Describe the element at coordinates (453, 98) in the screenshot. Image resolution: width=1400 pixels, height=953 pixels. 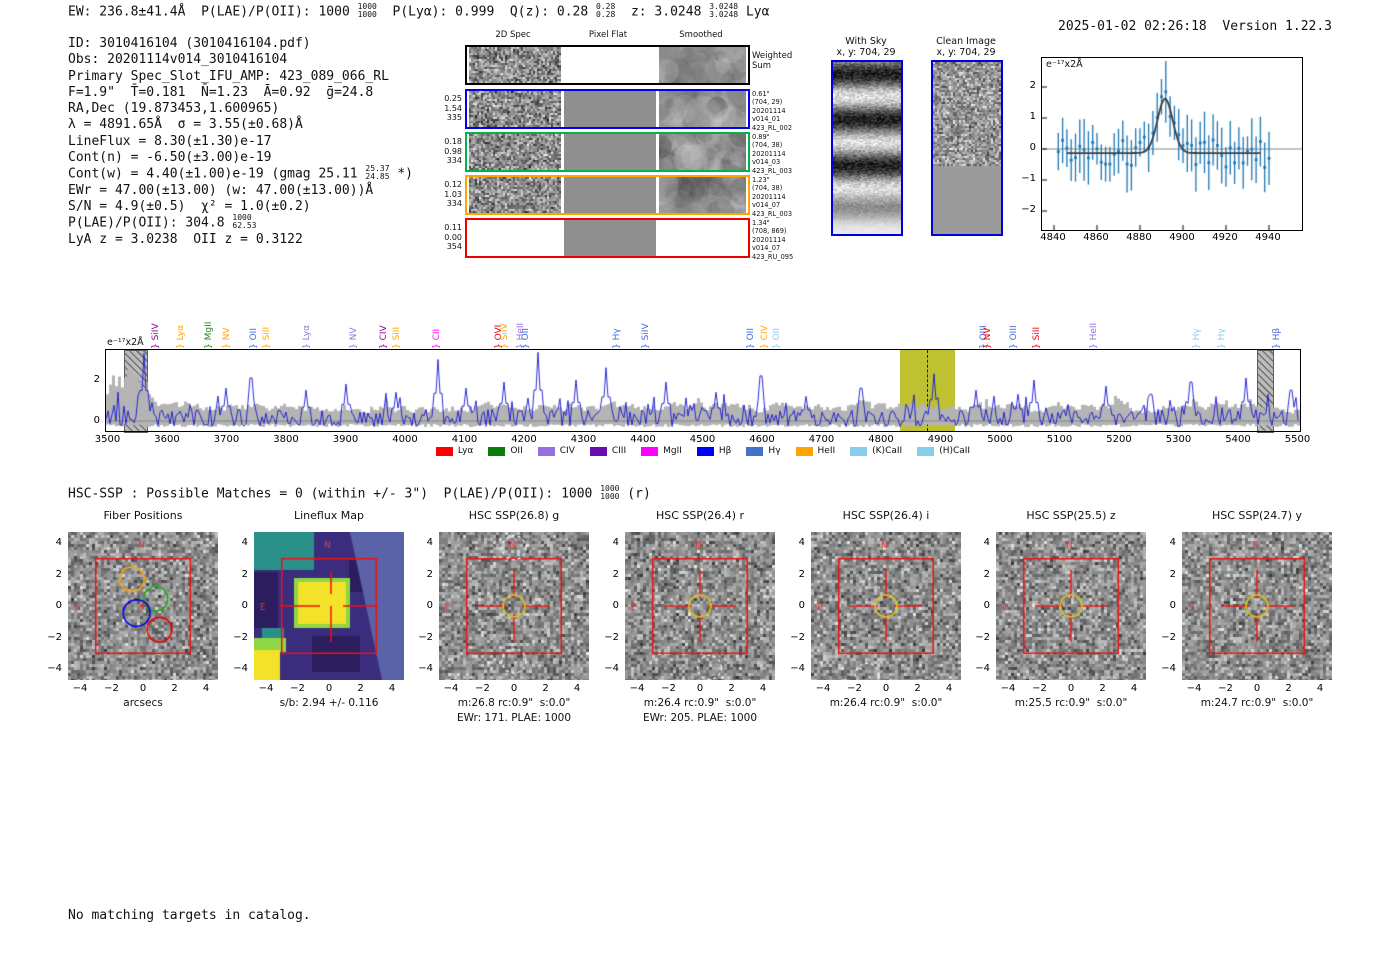
I see `spec2d-left-value: 0.25` at that location.